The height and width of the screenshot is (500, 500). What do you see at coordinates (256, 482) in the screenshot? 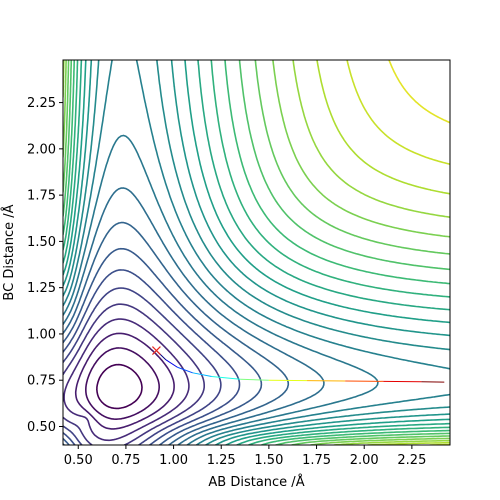
I see `x-axis-label: AB Distance /Å` at bounding box center [256, 482].